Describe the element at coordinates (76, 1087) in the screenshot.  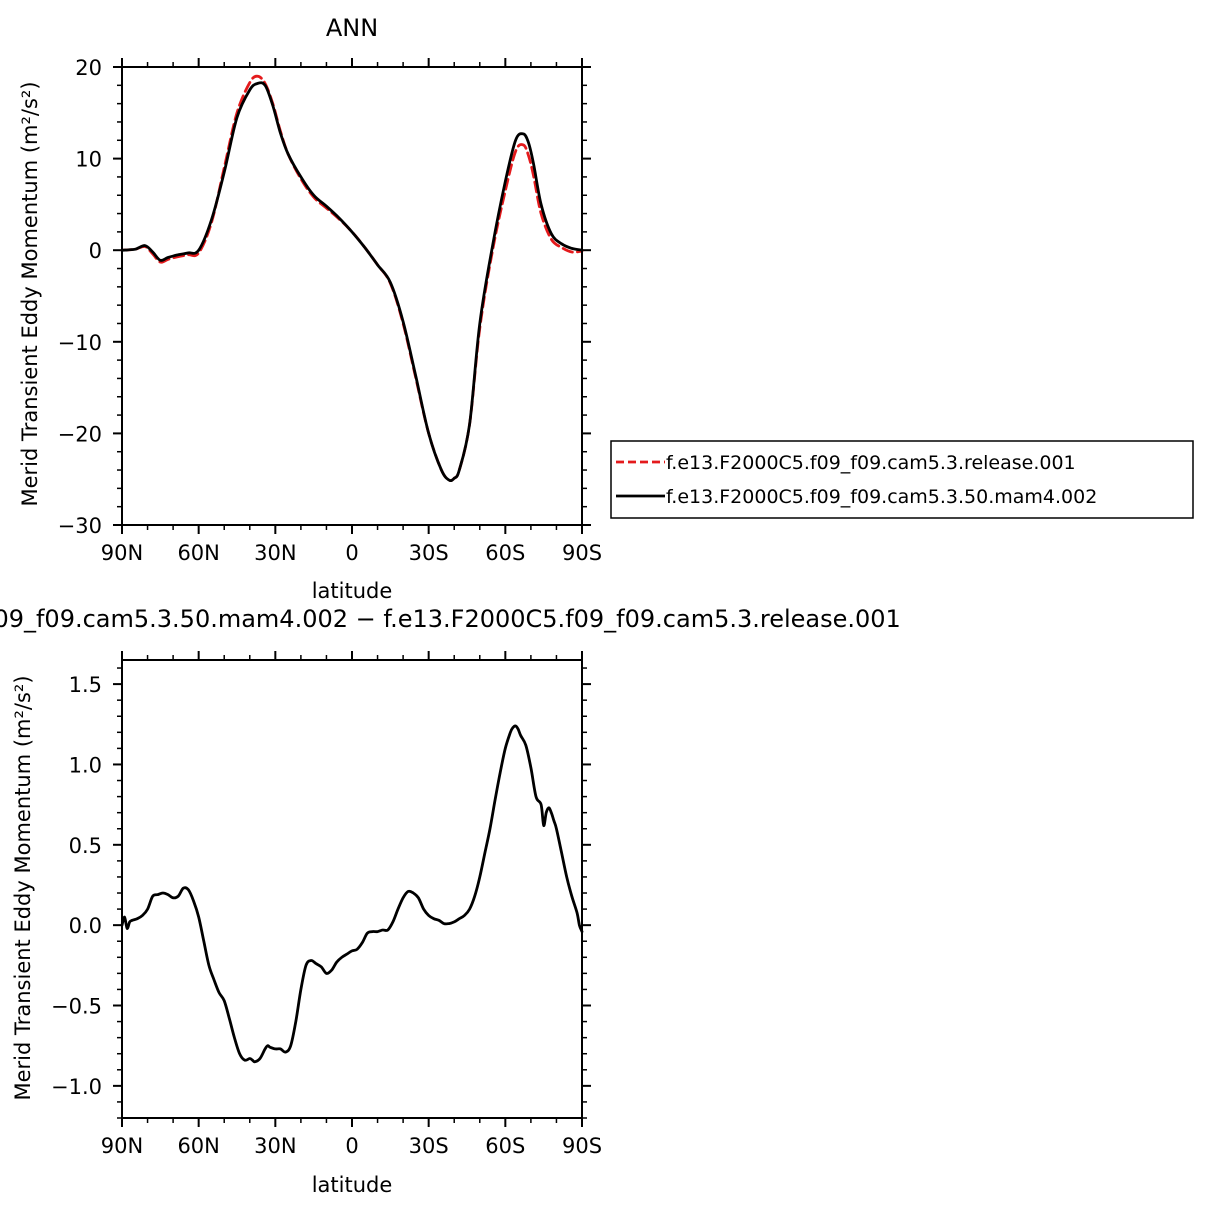
I see `y-tick-label: −1.0` at that location.